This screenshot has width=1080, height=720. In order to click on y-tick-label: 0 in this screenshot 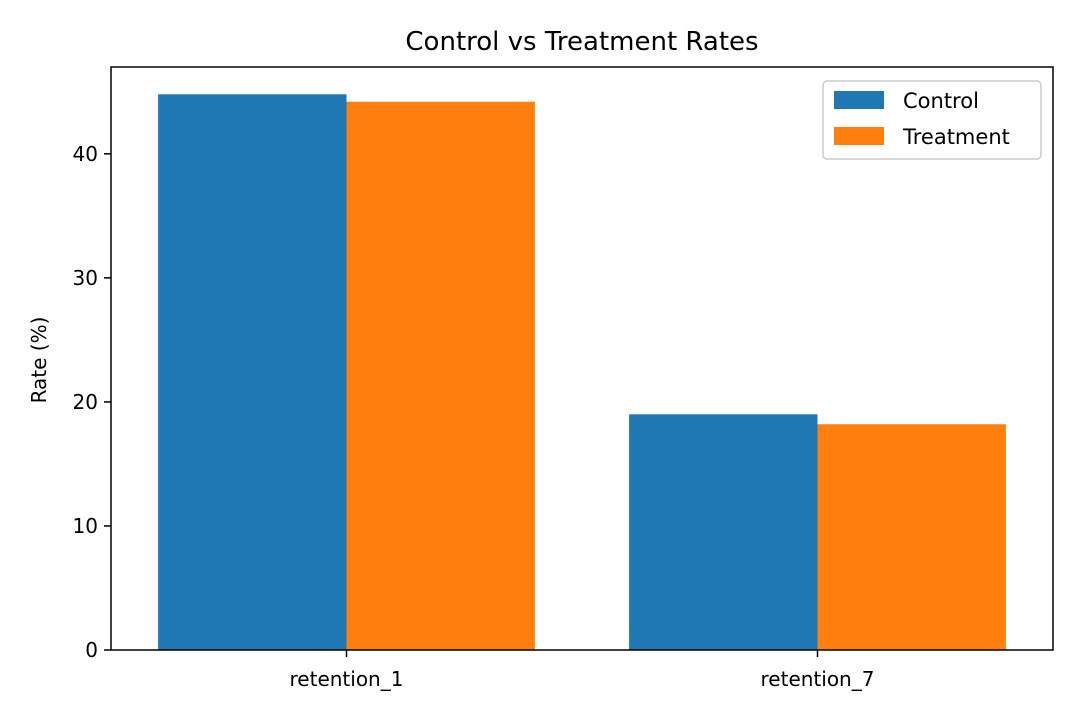, I will do `click(91, 650)`.